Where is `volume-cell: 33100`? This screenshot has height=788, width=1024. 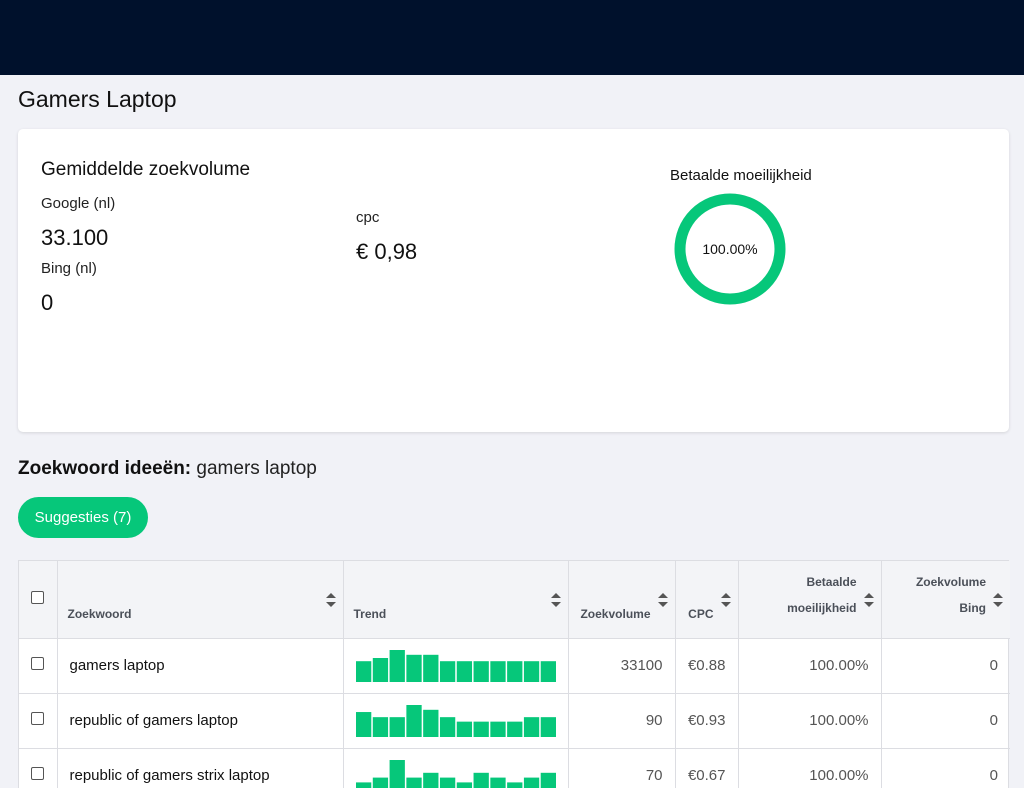
volume-cell: 33100 is located at coordinates (622, 666).